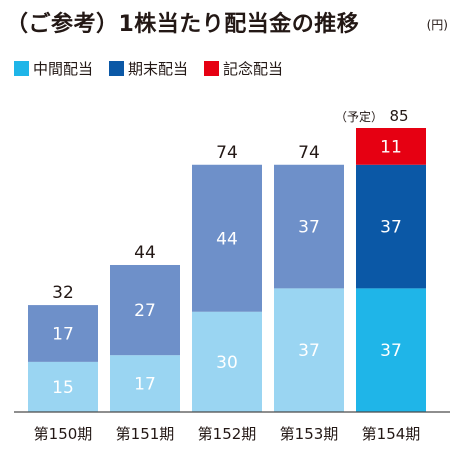  I want to click on category-label-5: 第154期, so click(391, 434).